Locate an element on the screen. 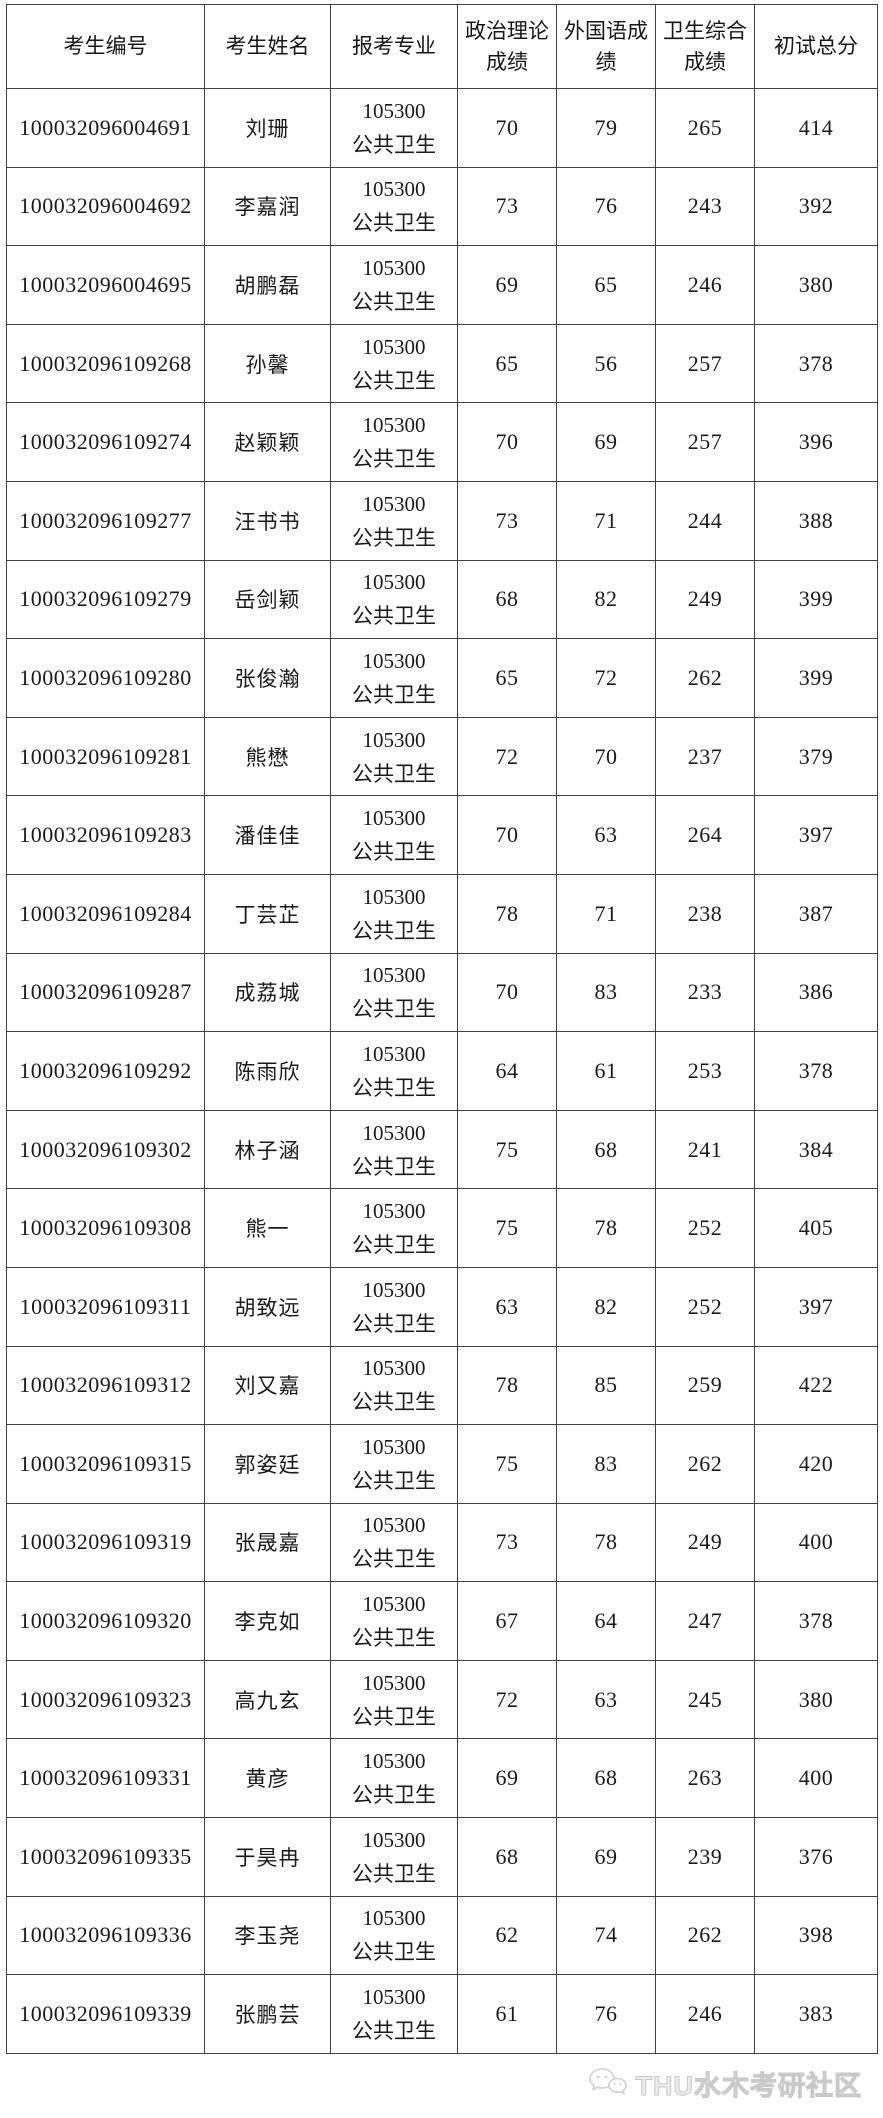 This screenshot has height=2118, width=883. table-row: 100032096004691 刘珊 105300 公共卫生 70 79 265 414 is located at coordinates (442, 128).